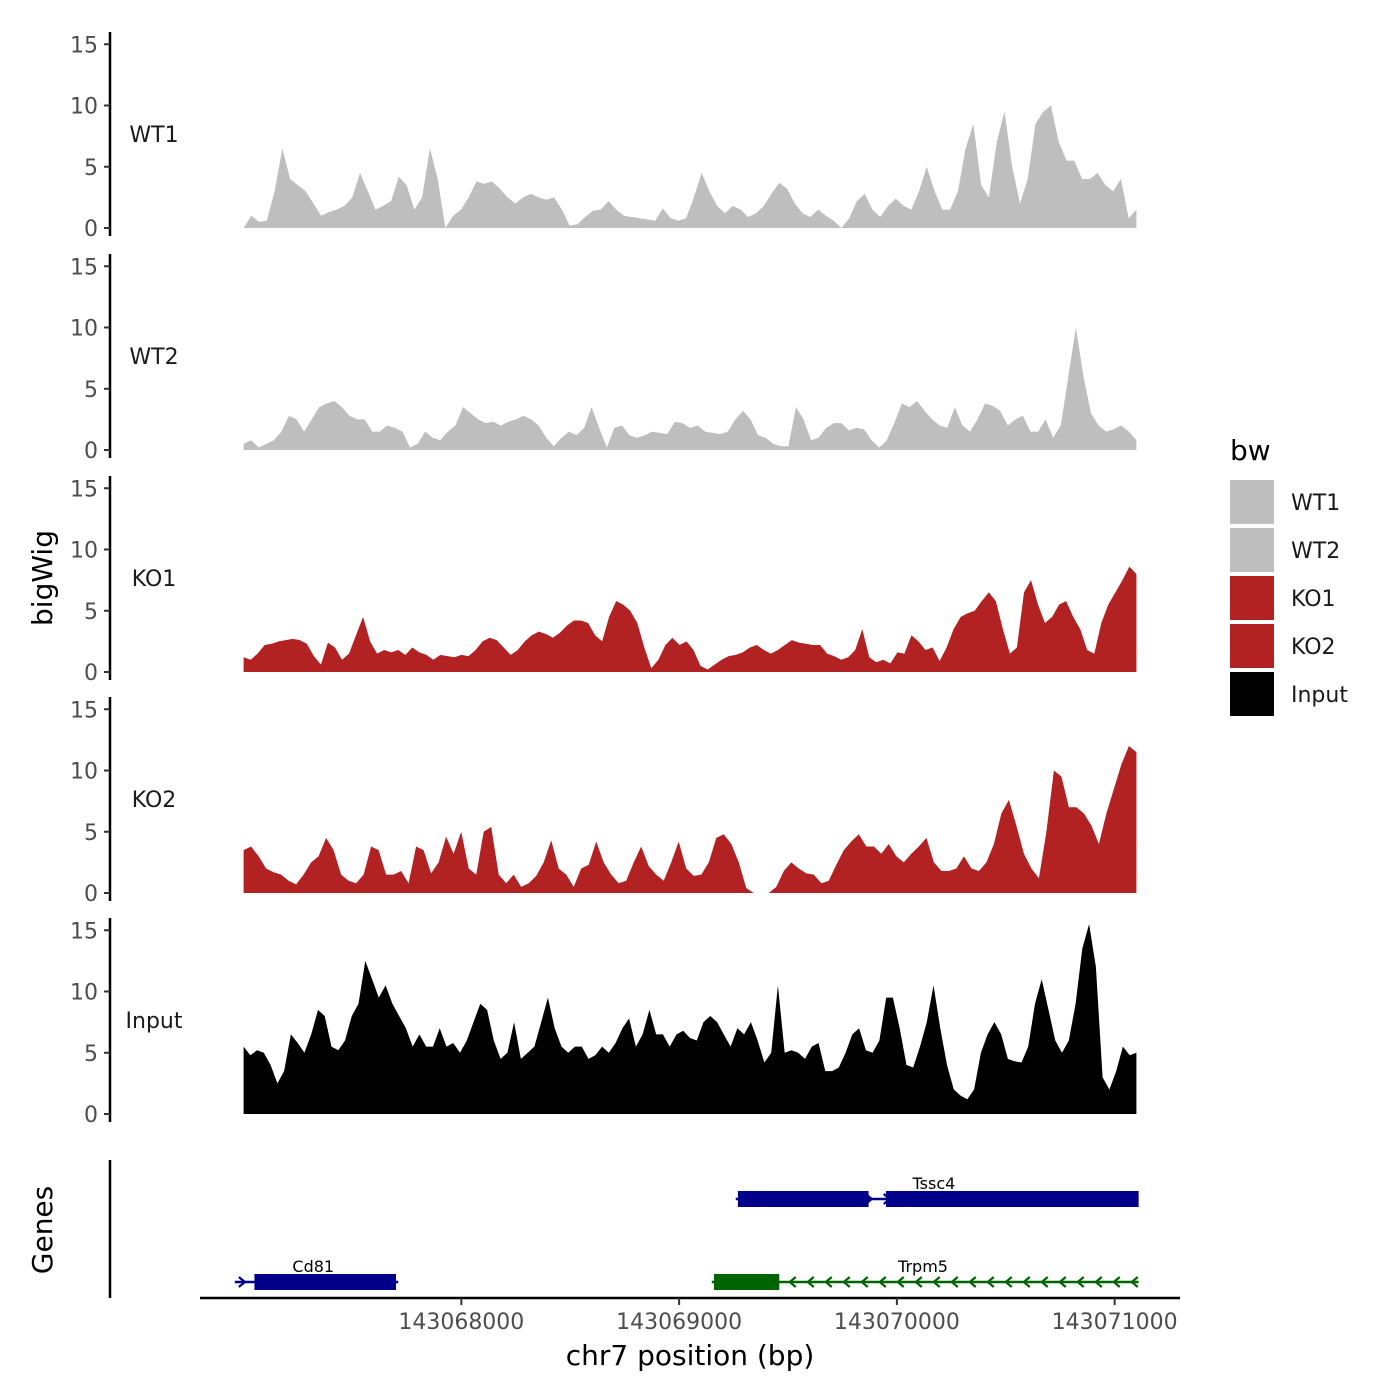 The image size is (1400, 1400). Describe the element at coordinates (42, 1230) in the screenshot. I see `genes-axis-title: Genes` at that location.